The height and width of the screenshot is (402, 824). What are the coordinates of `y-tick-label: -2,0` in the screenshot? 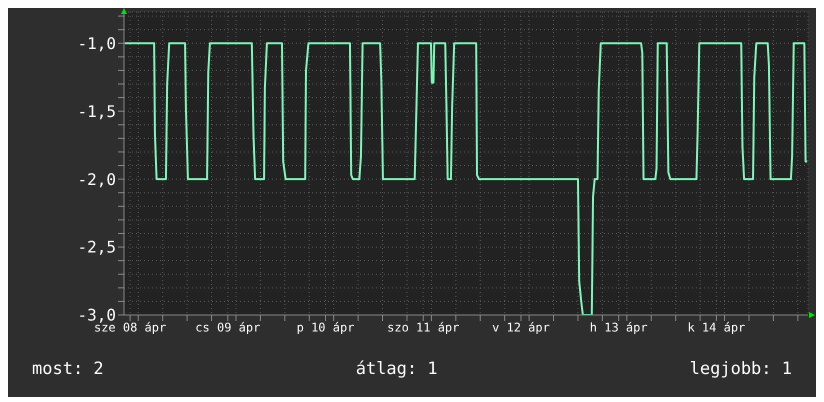 It's located at (96, 179).